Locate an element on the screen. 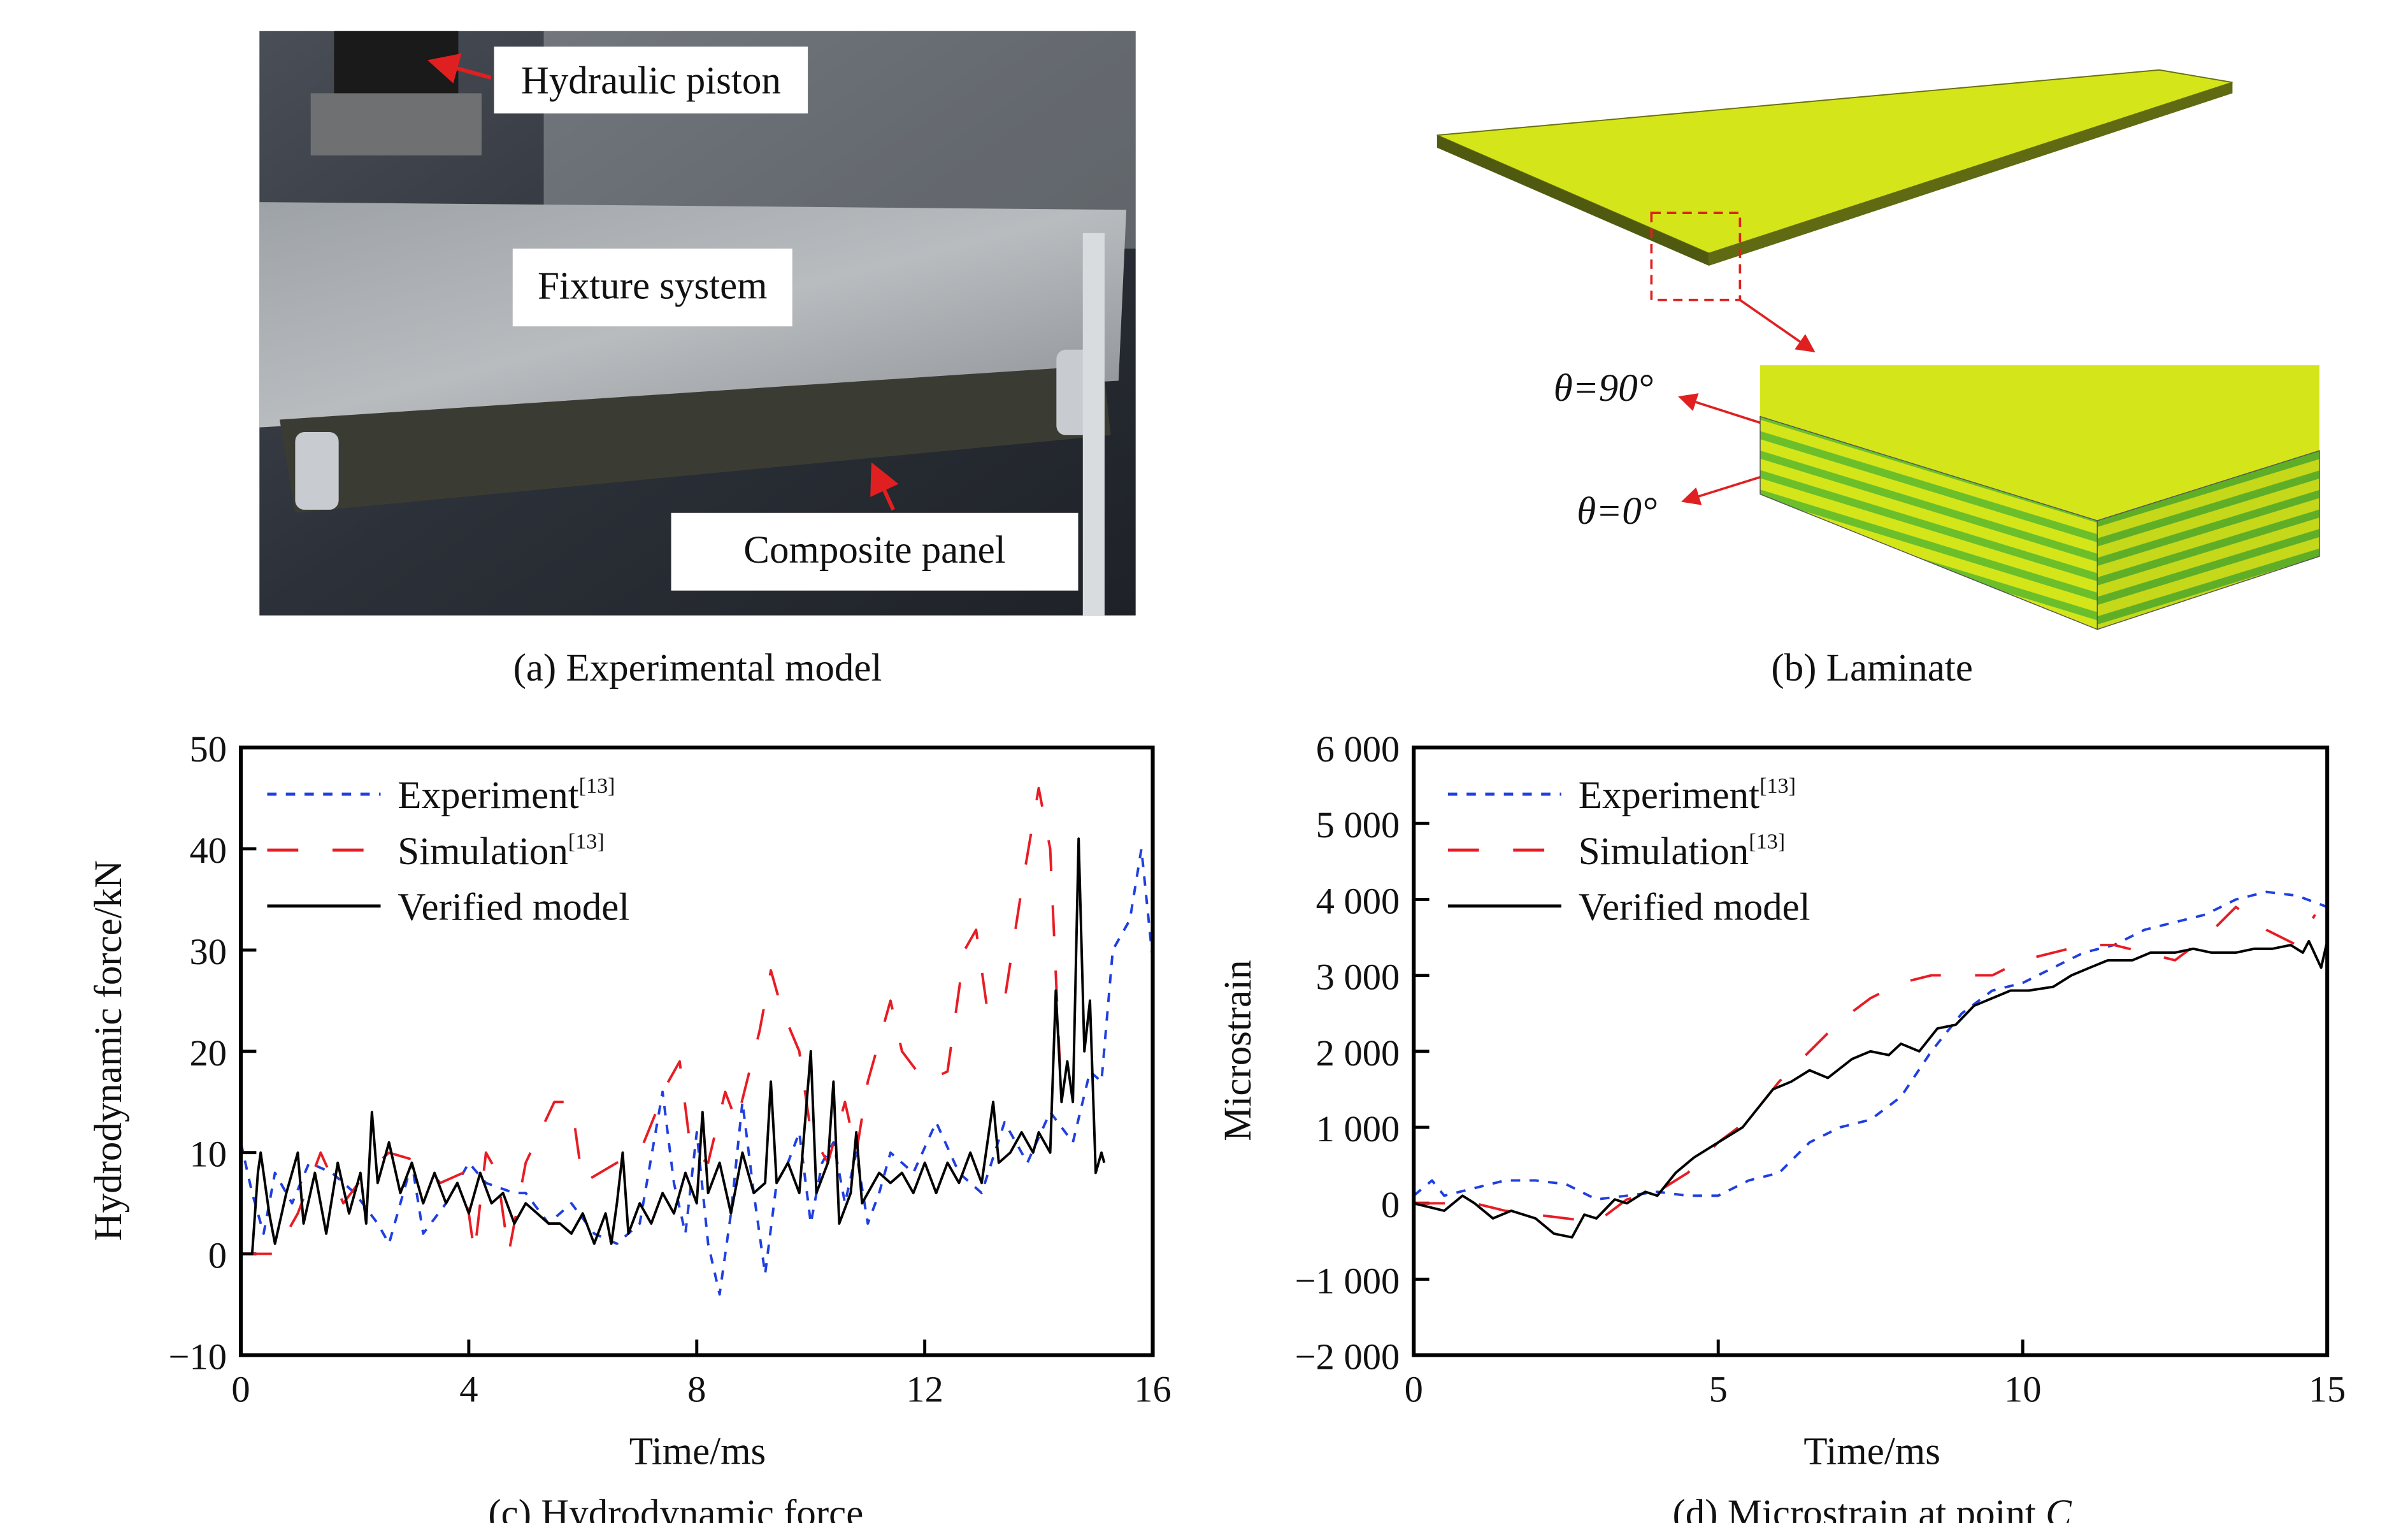 The image size is (2408, 1523). label-hydraulic-piston: Hydraulic piston is located at coordinates (651, 80).